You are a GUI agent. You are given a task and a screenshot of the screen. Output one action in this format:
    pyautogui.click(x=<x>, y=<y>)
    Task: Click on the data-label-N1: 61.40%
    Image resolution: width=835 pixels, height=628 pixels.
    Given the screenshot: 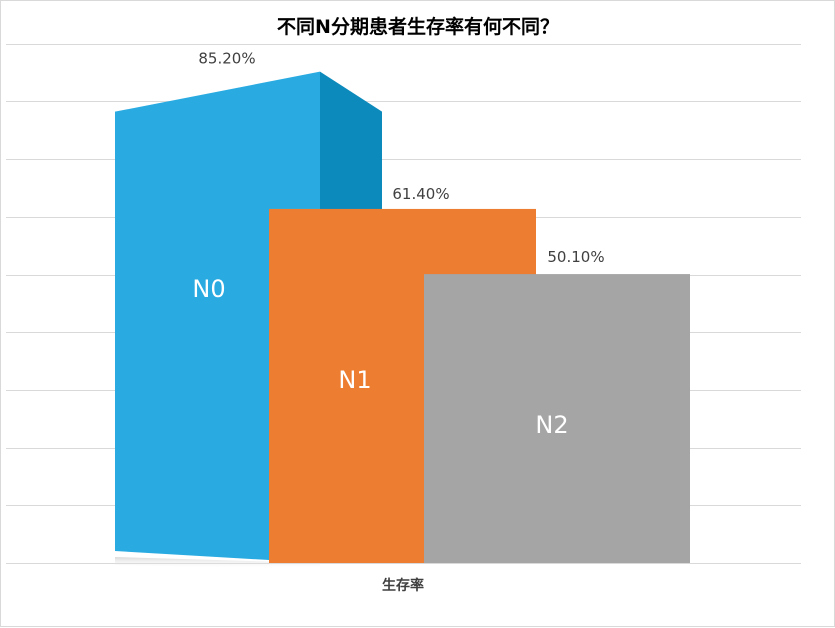 What is the action you would take?
    pyautogui.click(x=420, y=194)
    